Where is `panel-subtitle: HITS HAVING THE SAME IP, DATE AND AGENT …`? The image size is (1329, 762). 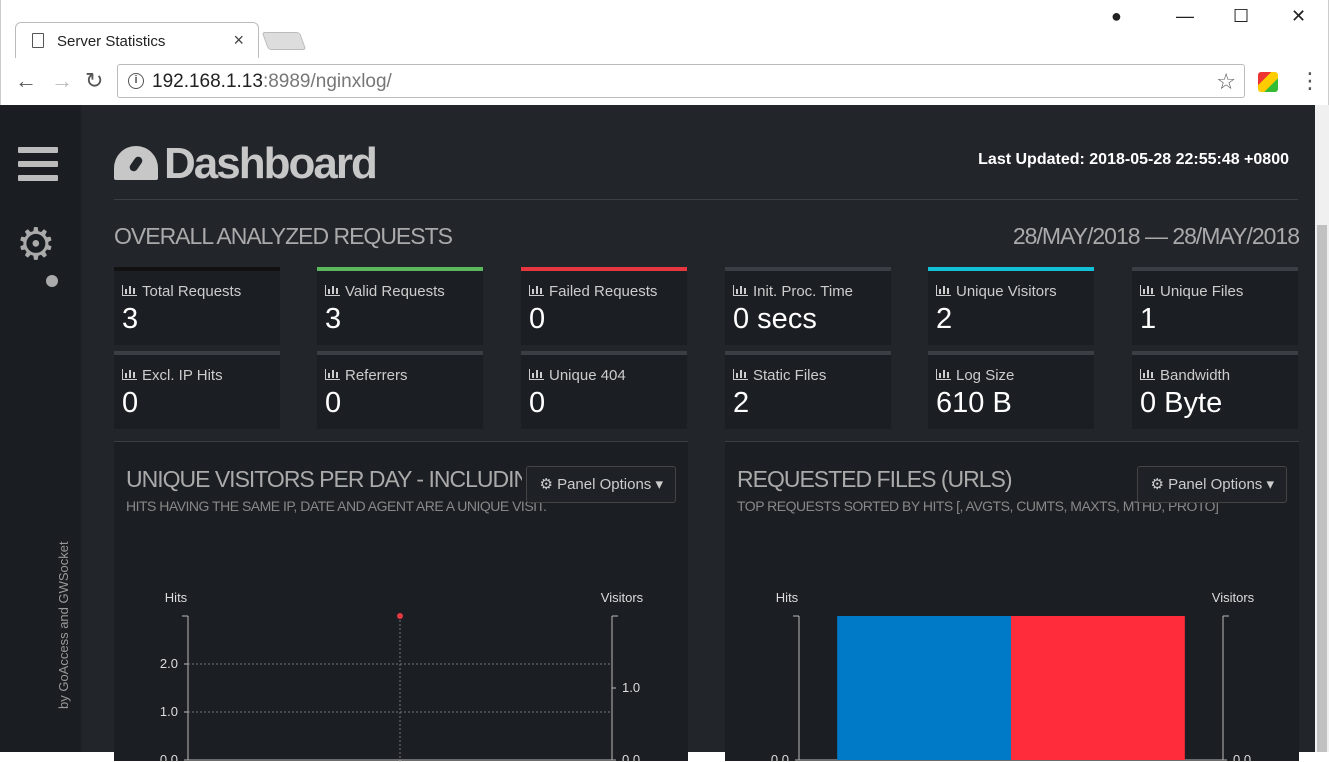 panel-subtitle: HITS HAVING THE SAME IP, DATE AND AGENT … is located at coordinates (336, 506).